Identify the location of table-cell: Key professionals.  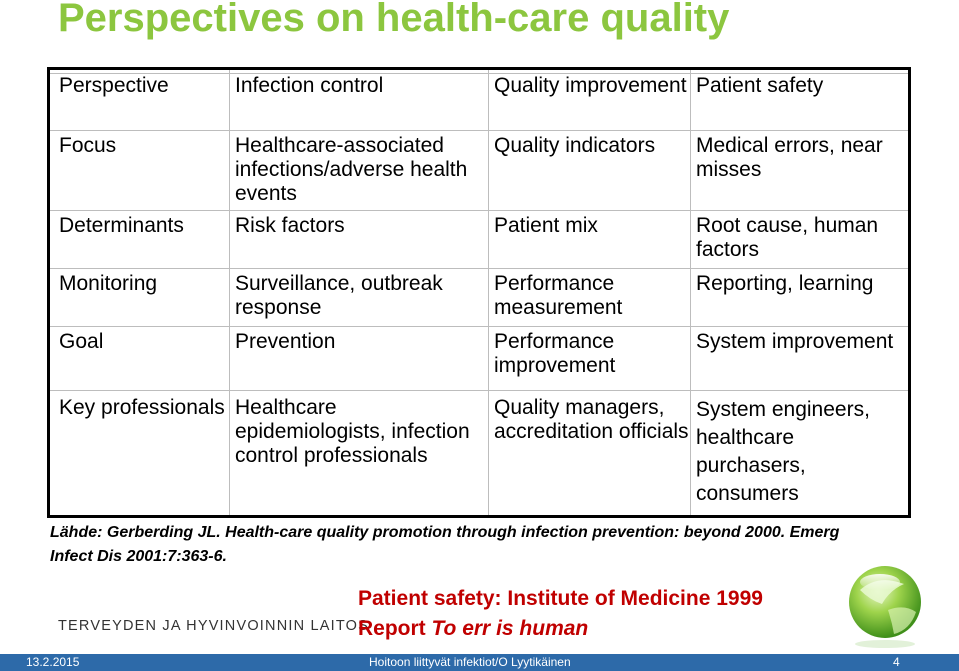
(142, 407).